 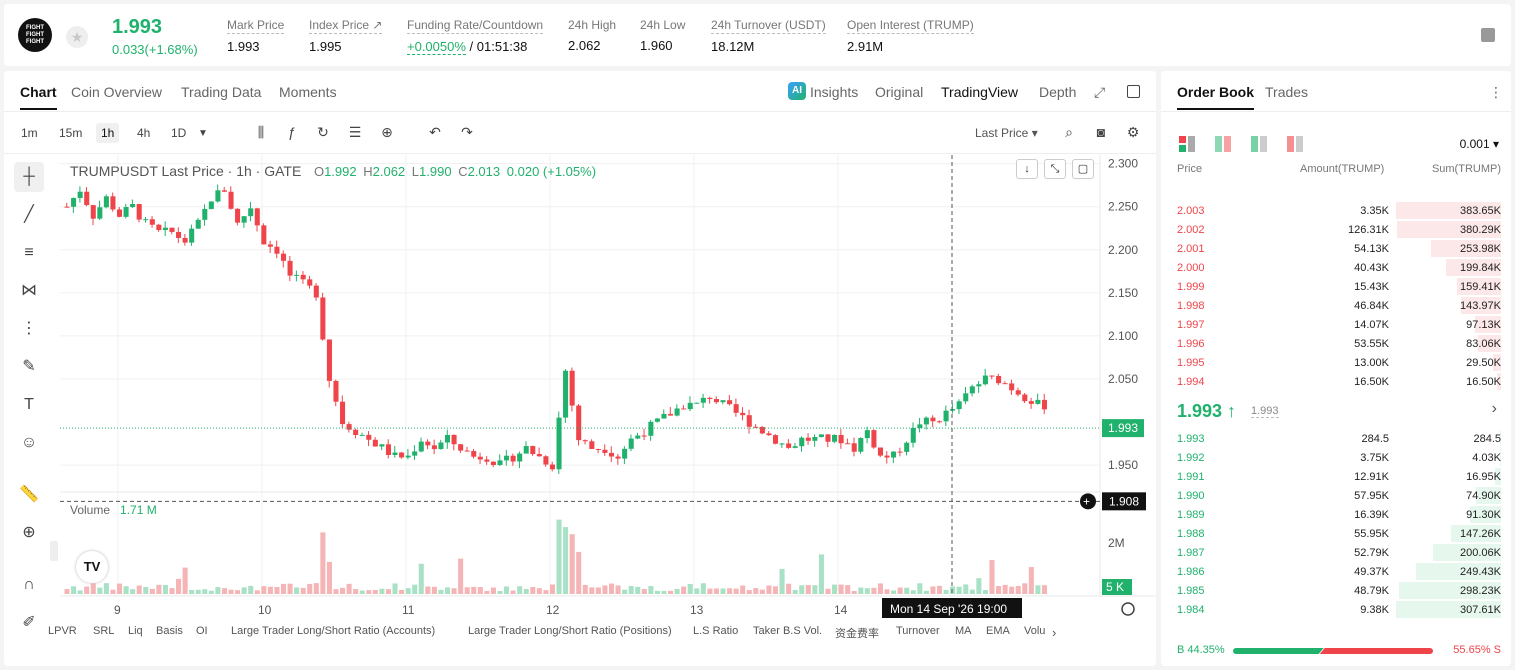 What do you see at coordinates (1069, 132) in the screenshot?
I see `search-icon: ⌕` at bounding box center [1069, 132].